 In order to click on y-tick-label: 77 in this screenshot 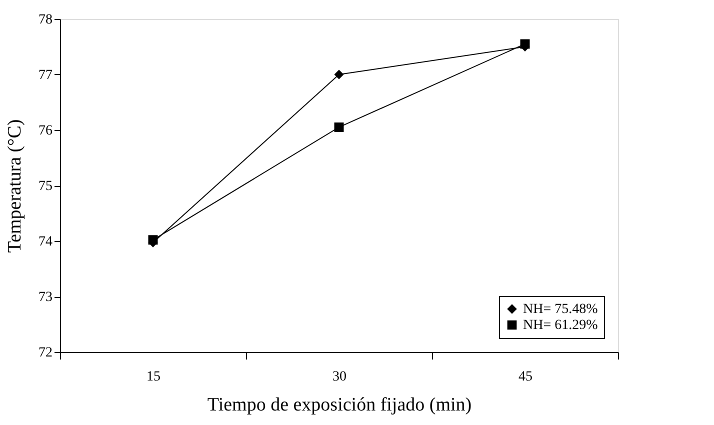, I will do `click(45, 75)`.